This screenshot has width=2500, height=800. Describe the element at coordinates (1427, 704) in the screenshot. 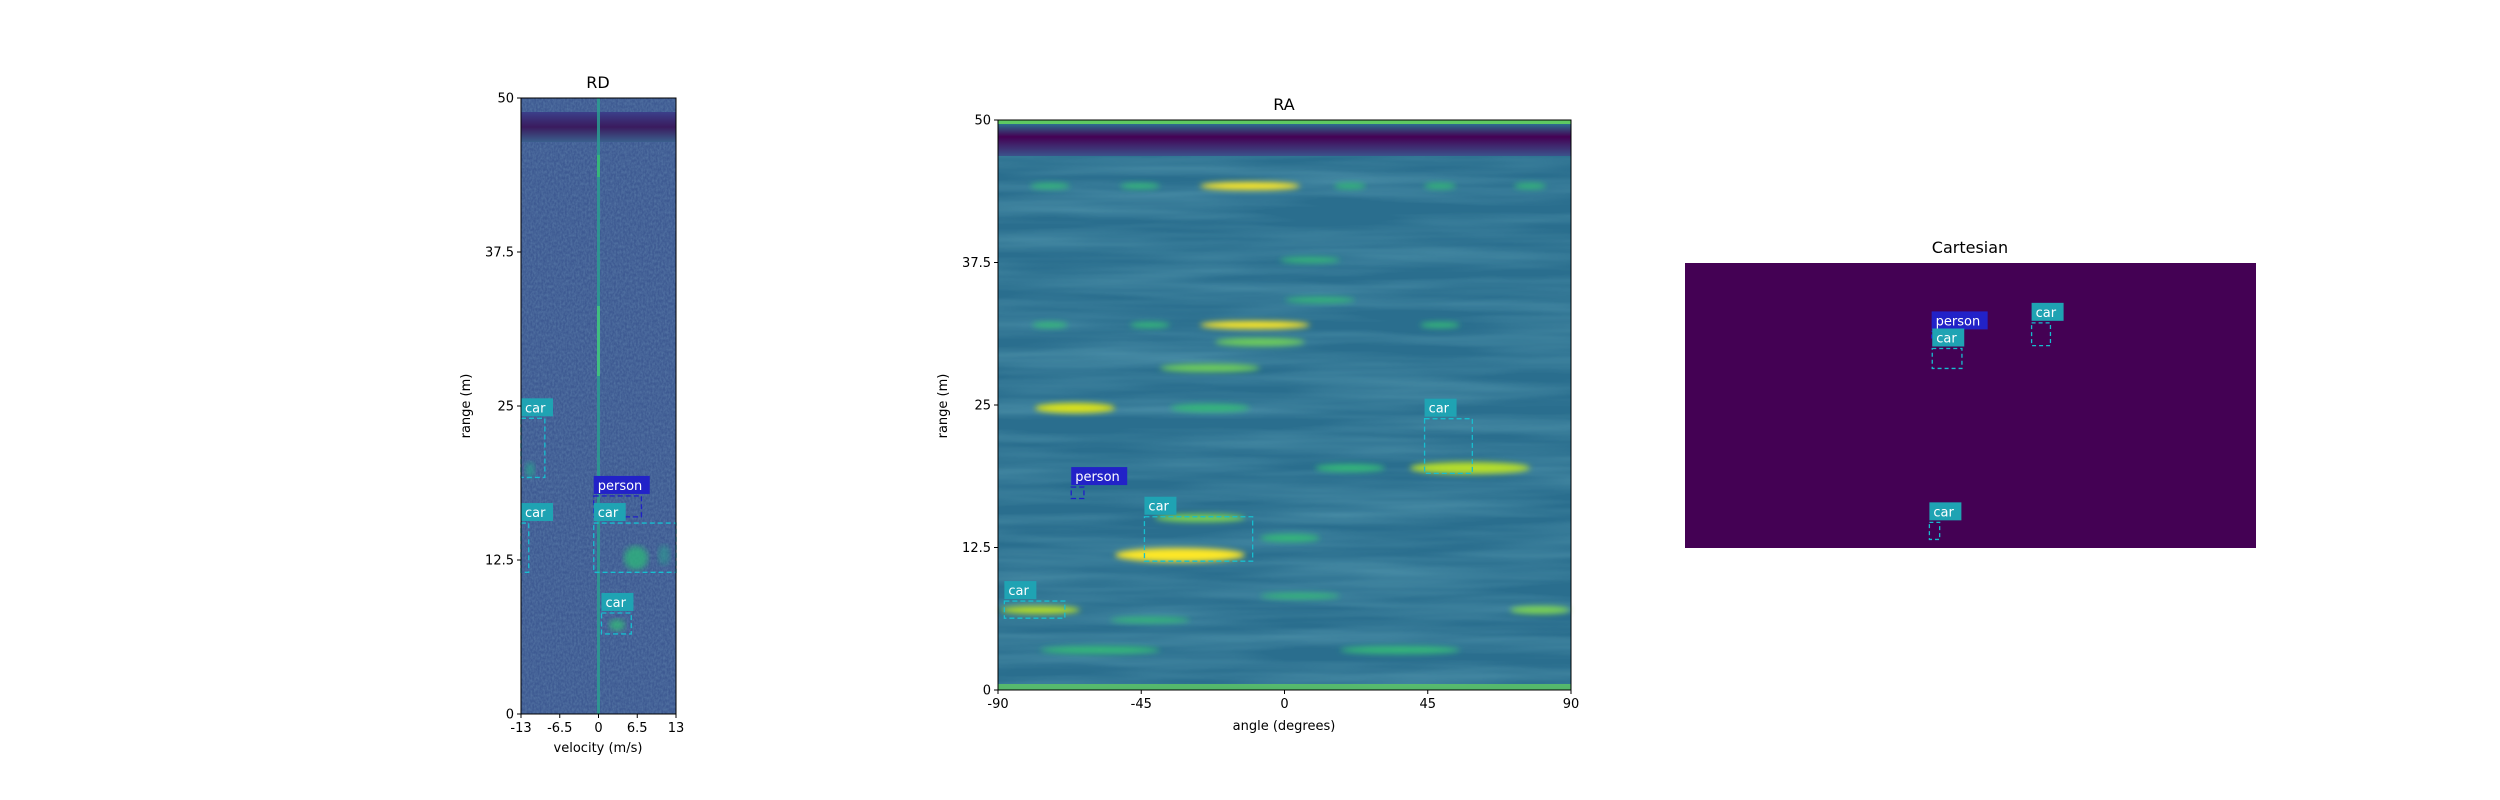

I see `ra-xtick-label: 45` at that location.